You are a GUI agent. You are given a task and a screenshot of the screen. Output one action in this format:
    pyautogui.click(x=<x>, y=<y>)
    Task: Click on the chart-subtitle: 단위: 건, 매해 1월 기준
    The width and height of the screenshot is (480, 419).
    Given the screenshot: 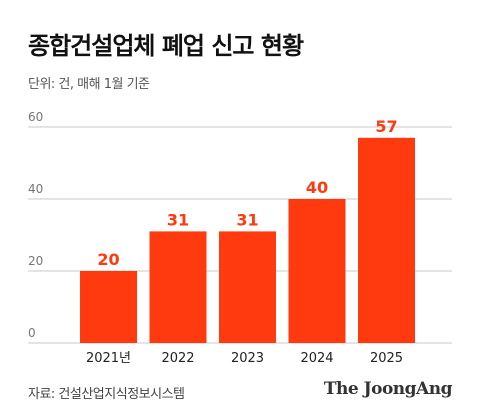 What is the action you would take?
    pyautogui.click(x=89, y=84)
    